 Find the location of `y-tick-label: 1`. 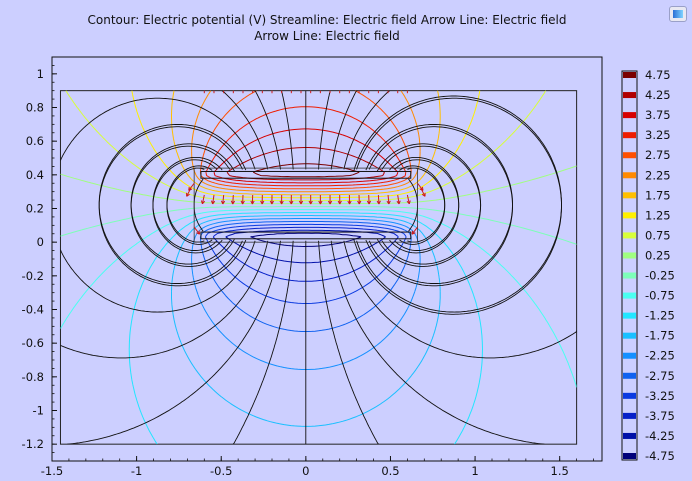

y-tick-label: 1 is located at coordinates (40, 74).